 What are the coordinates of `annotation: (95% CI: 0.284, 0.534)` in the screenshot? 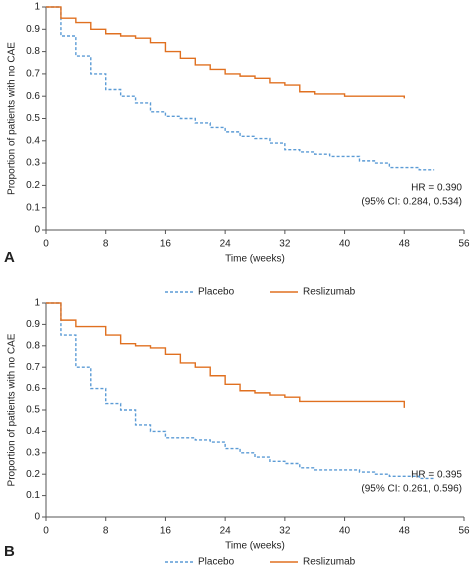 It's located at (411, 202).